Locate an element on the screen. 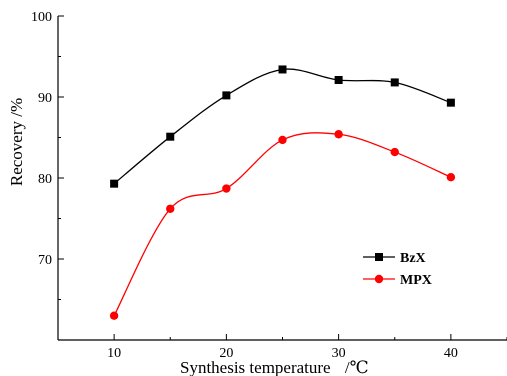 The width and height of the screenshot is (507, 376). legend-entry-mpx: MPX is located at coordinates (397, 280).